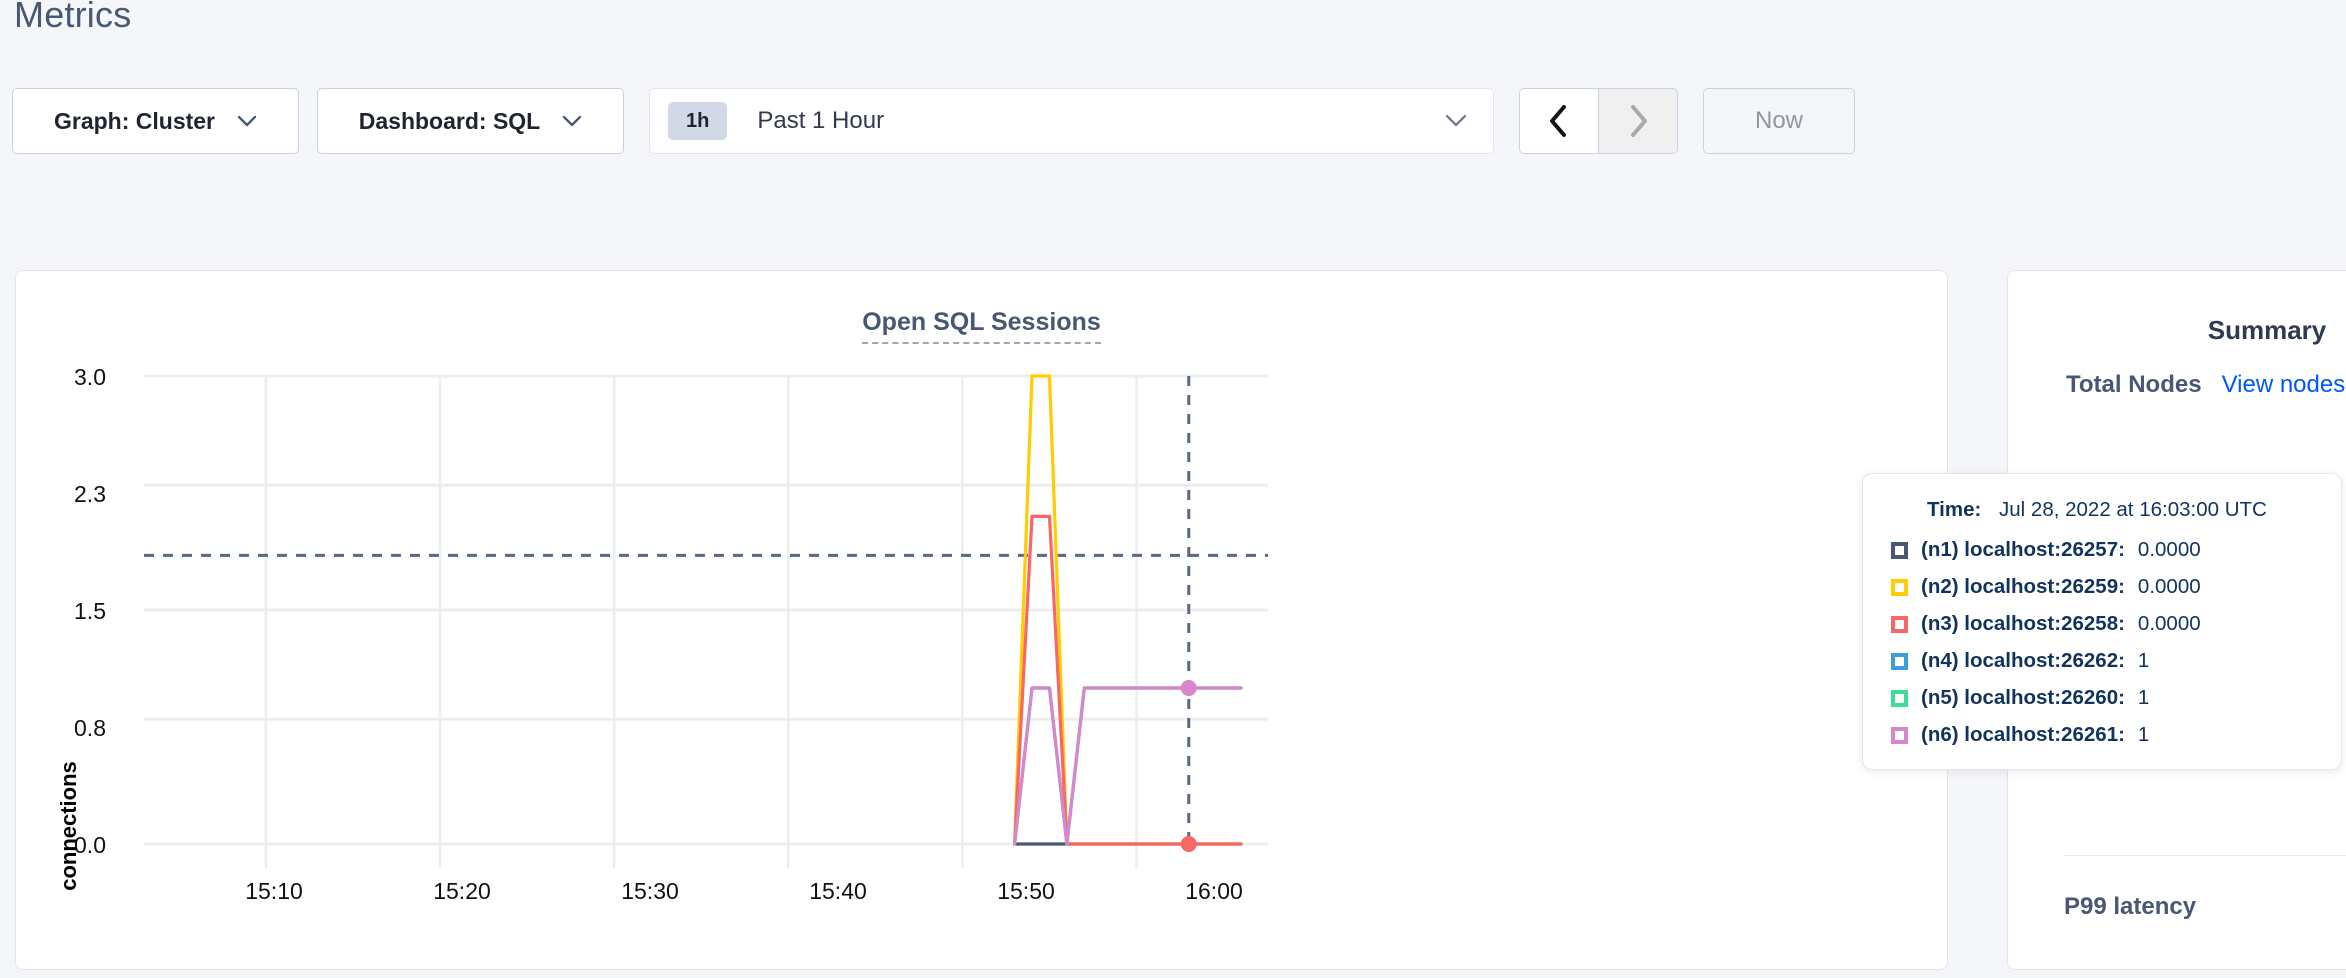  I want to click on tooltip-series-row: (n3) localhost:26258: 0.0000, so click(2102, 624).